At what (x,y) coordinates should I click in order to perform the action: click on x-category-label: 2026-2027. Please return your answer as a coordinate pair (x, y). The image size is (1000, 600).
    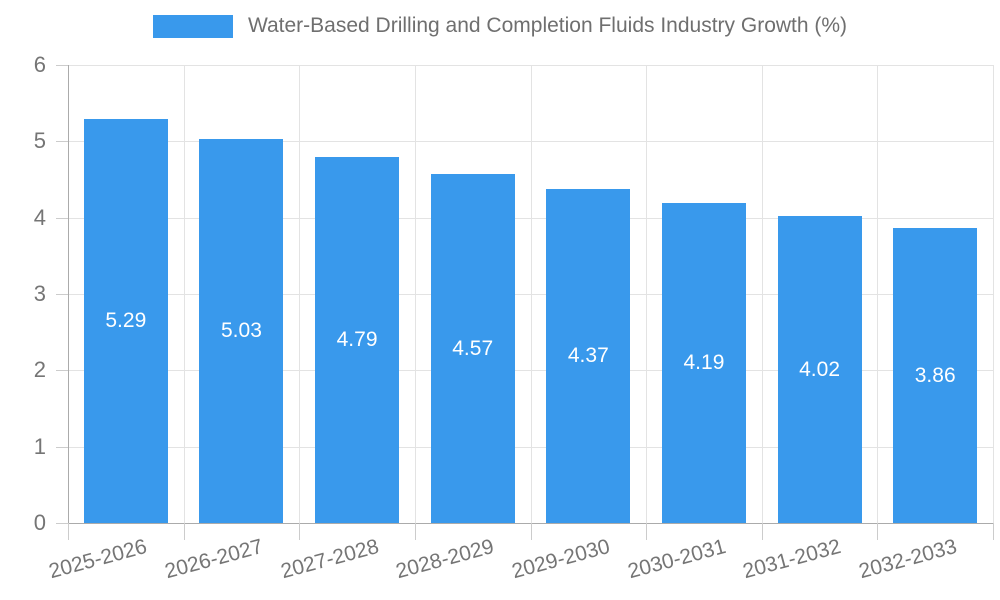
    Looking at the image, I should click on (214, 559).